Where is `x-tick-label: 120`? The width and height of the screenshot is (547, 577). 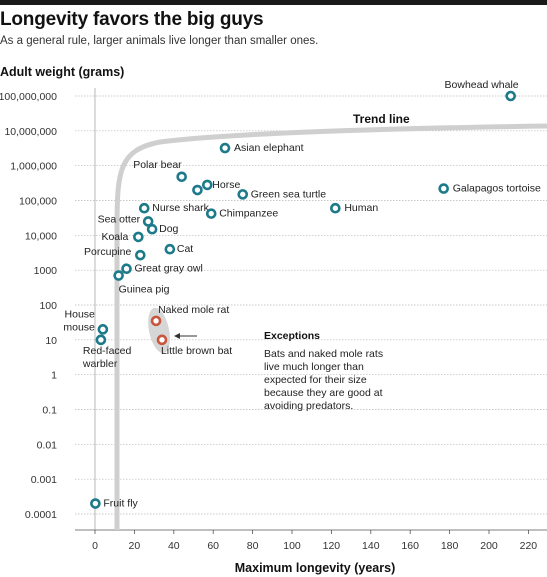 x-tick-label: 120 is located at coordinates (332, 546).